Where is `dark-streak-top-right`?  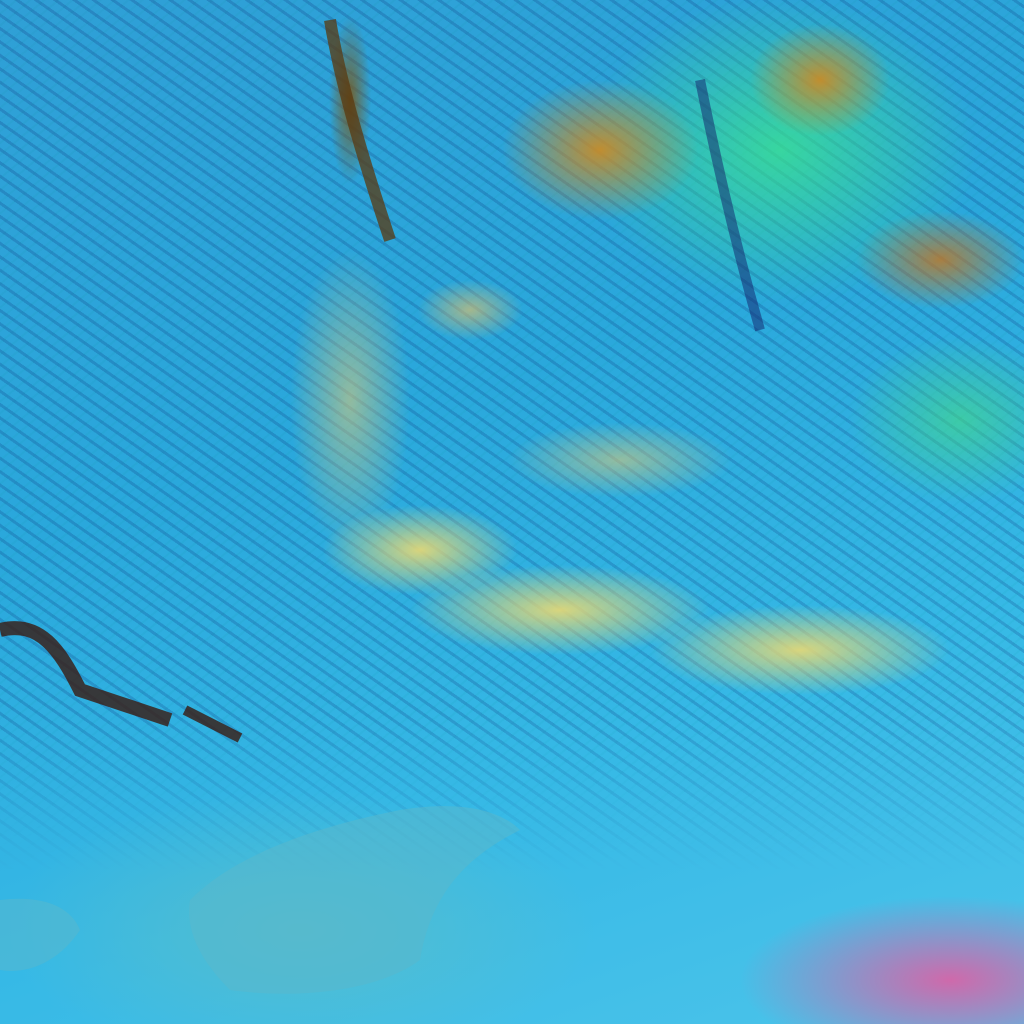
dark-streak-top-right is located at coordinates (730, 205).